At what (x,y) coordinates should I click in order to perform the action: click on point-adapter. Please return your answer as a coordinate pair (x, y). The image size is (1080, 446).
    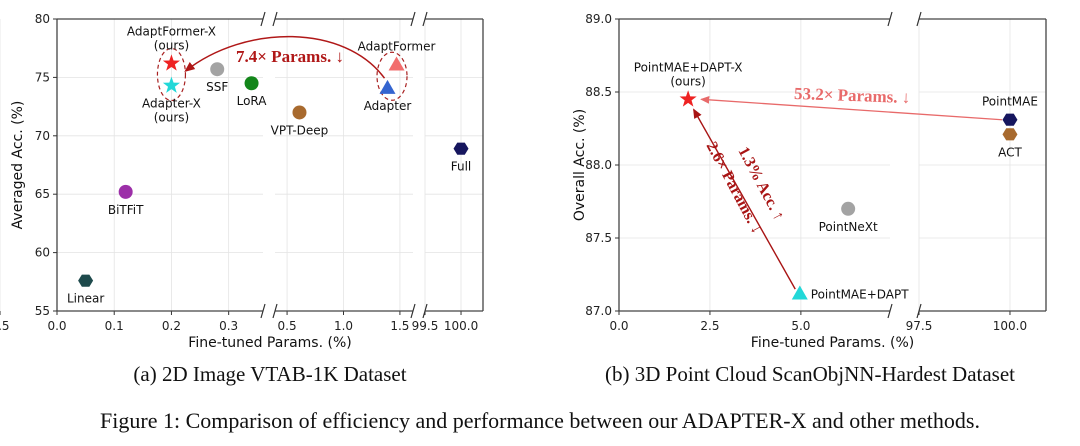
    Looking at the image, I should click on (387, 86).